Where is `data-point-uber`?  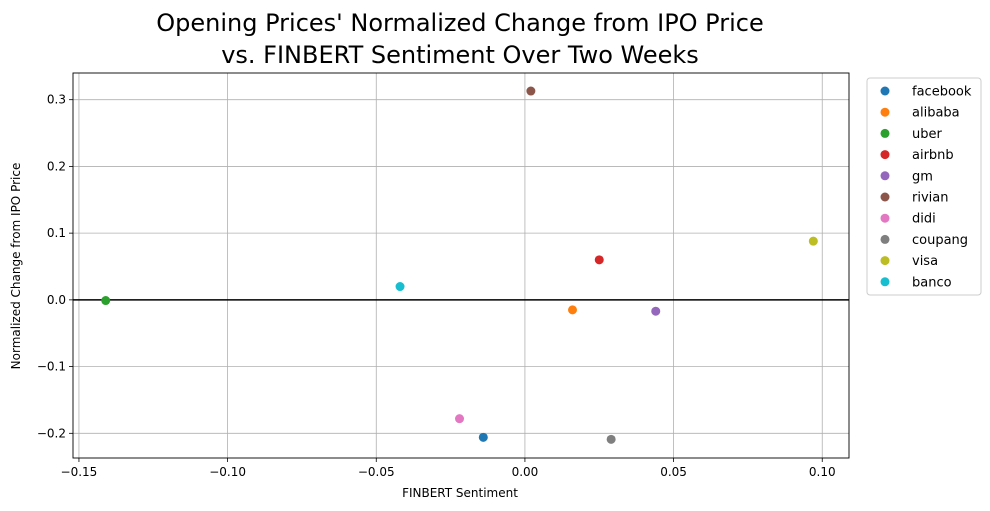 data-point-uber is located at coordinates (106, 301).